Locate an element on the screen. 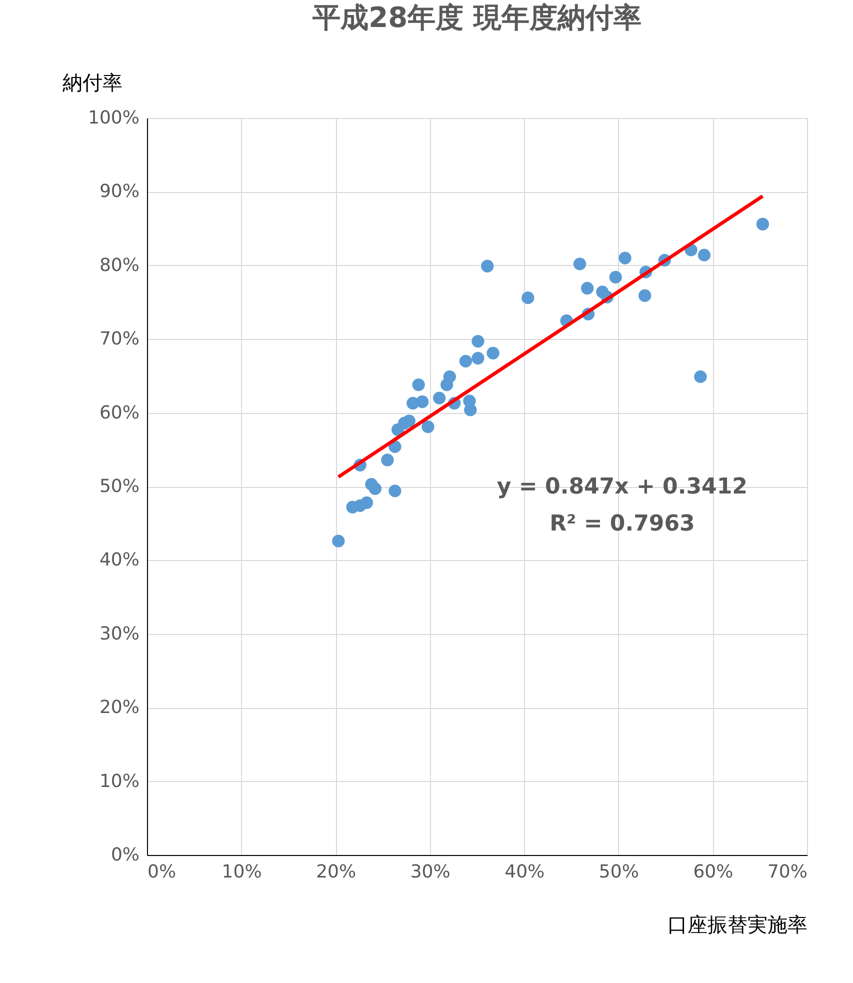 The image size is (853, 983). x-tick-label: 50% is located at coordinates (618, 872).